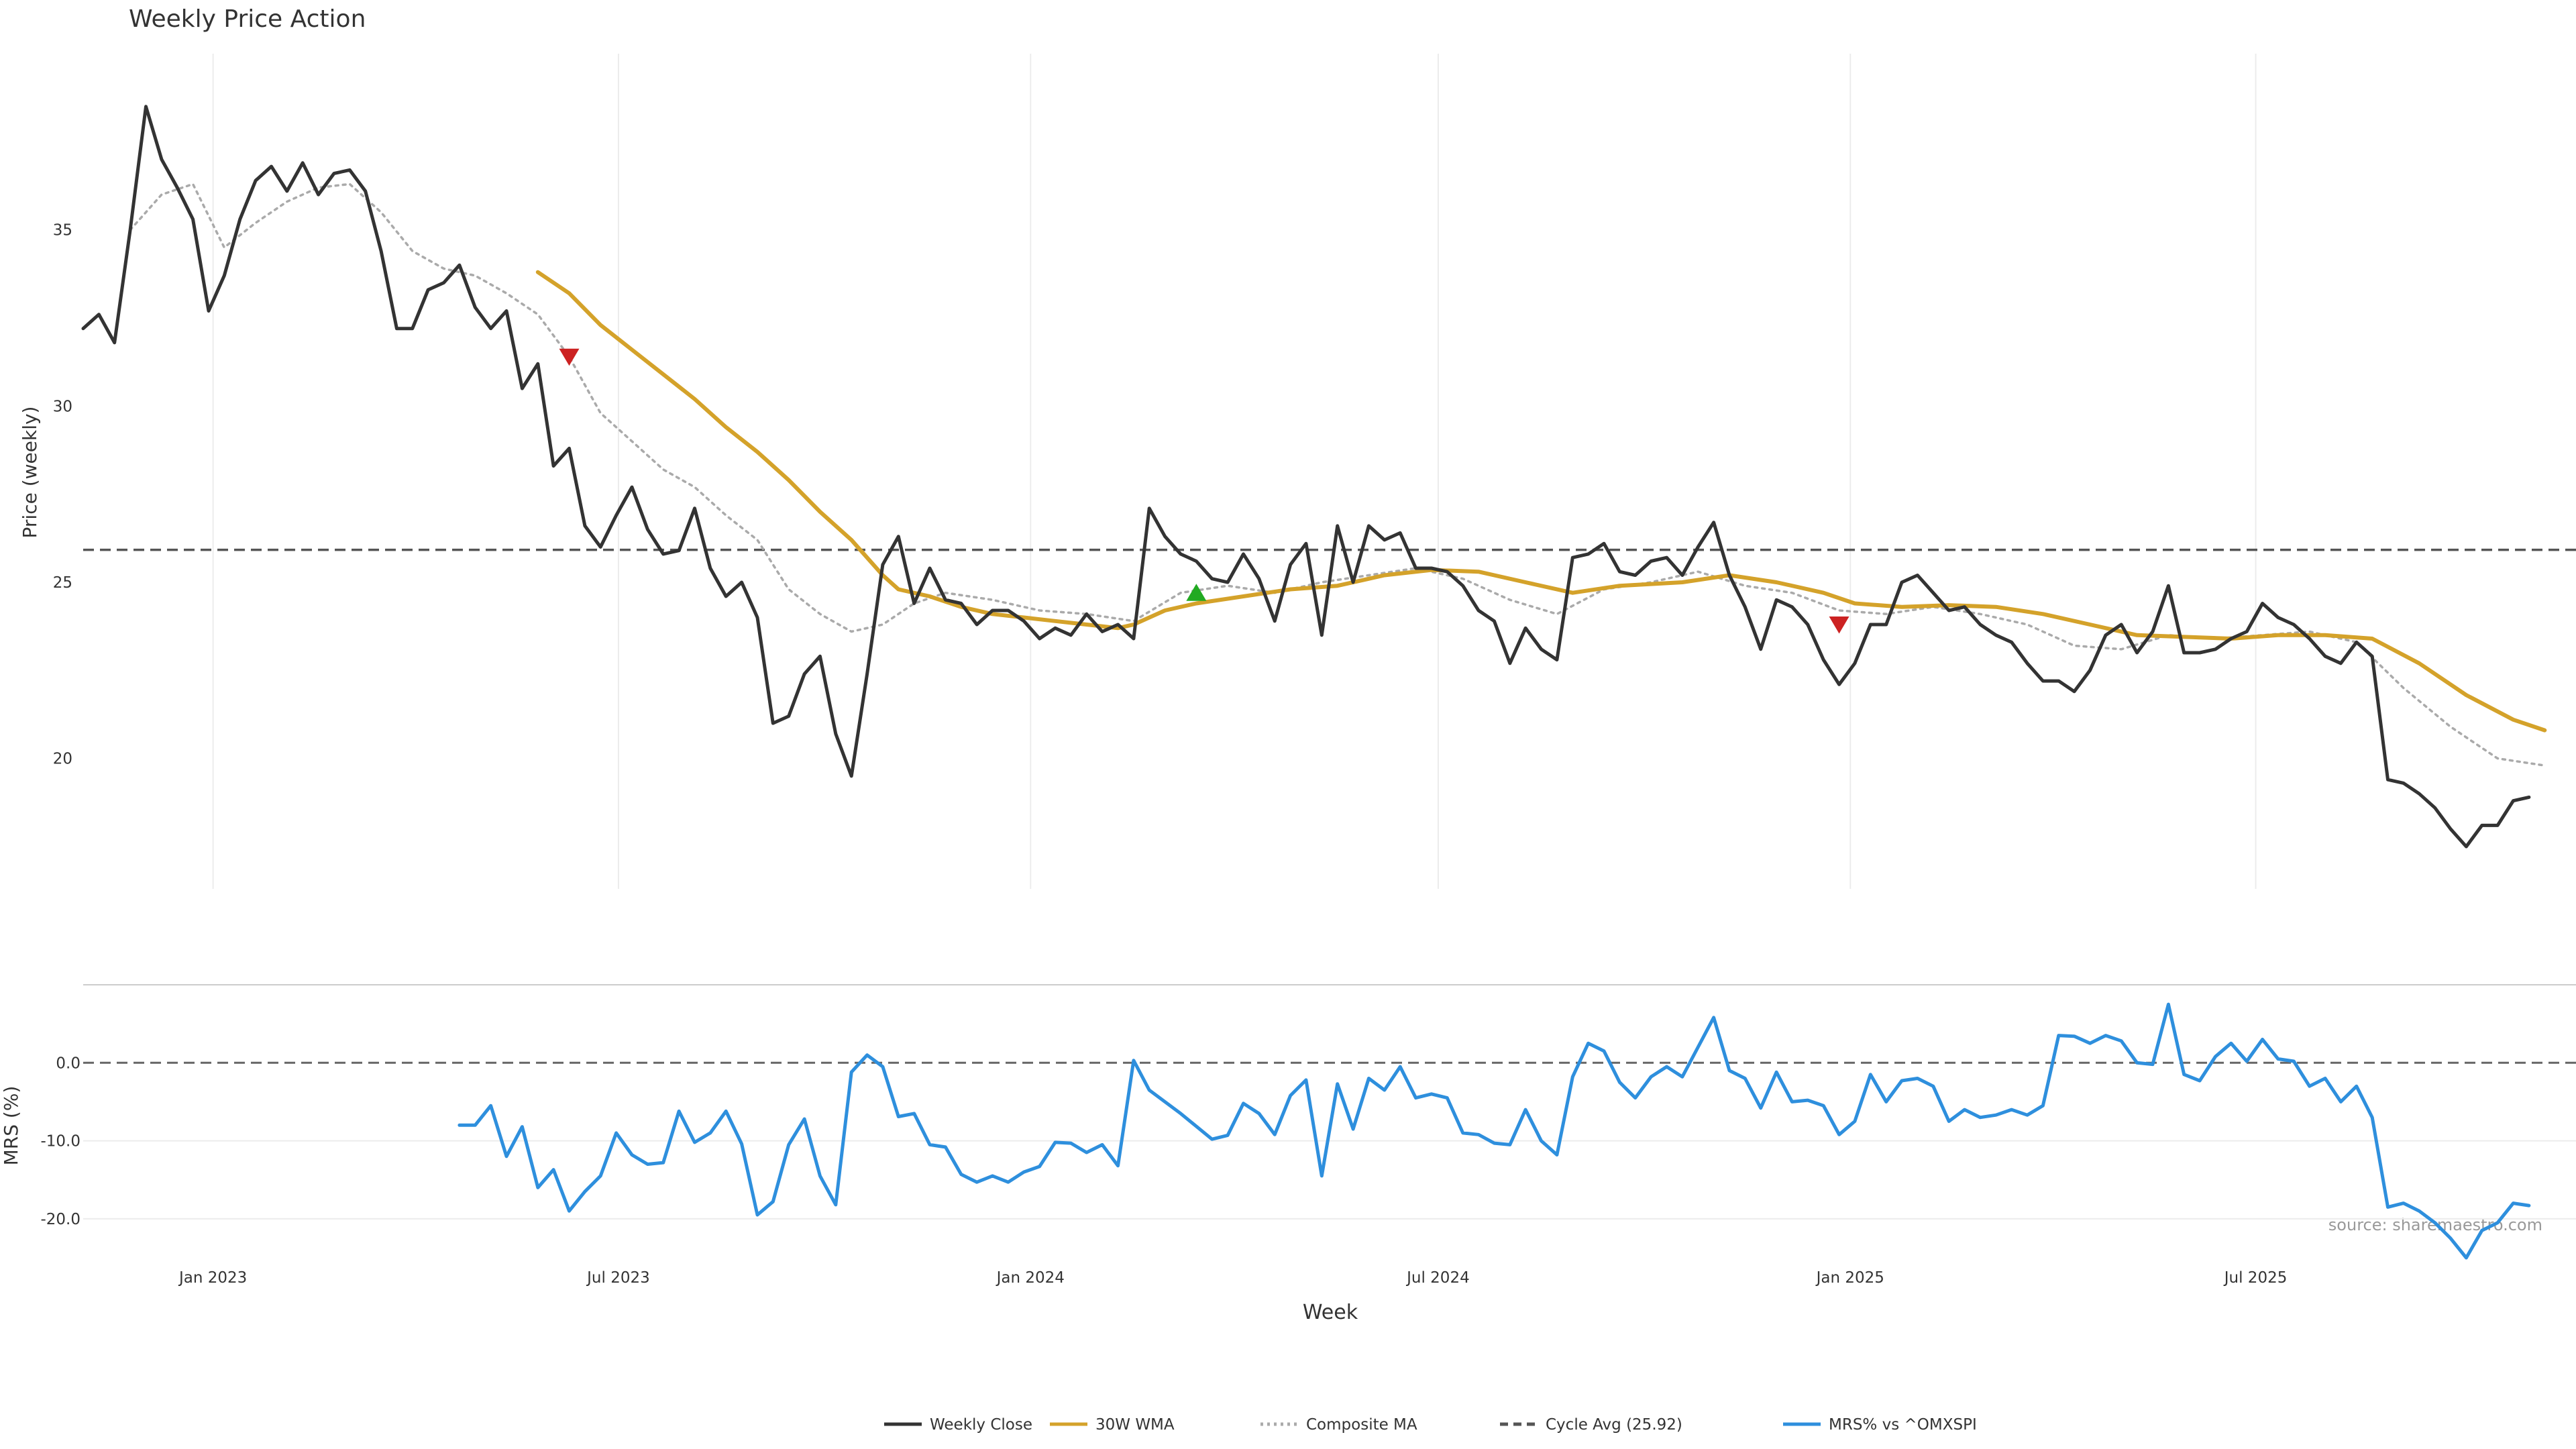  What do you see at coordinates (62, 230) in the screenshot?
I see `price-y-tick-label: 35` at bounding box center [62, 230].